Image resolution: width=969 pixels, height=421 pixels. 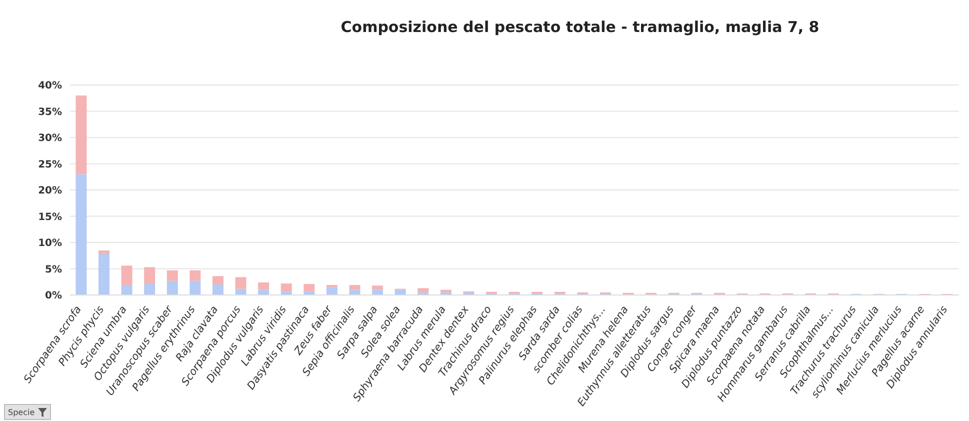 What do you see at coordinates (50, 244) in the screenshot?
I see `y-tick-label: 10%` at bounding box center [50, 244].